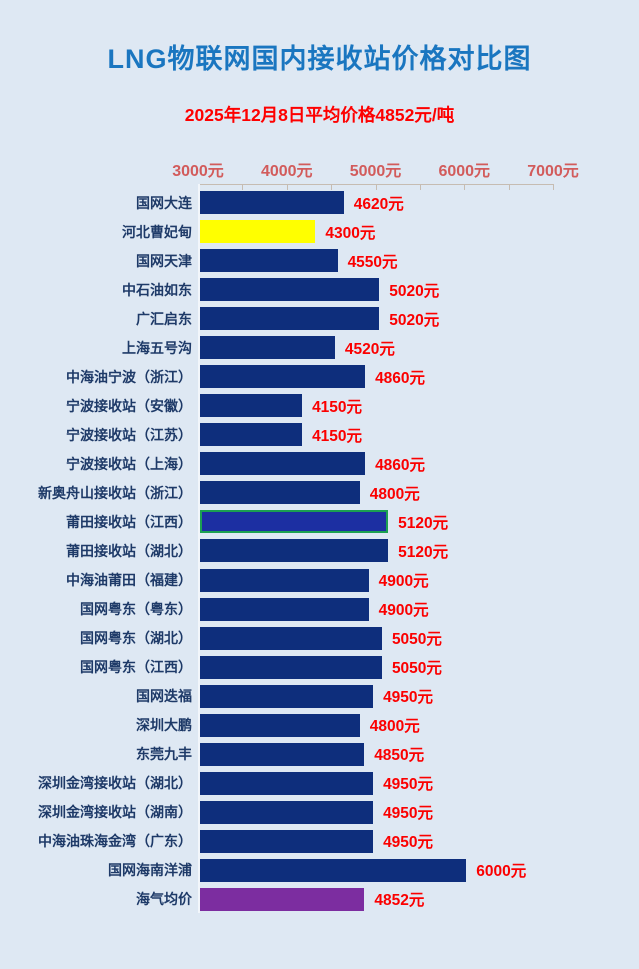 Image resolution: width=639 pixels, height=969 pixels. I want to click on bar-row: 上海五号沟 4520元, so click(319, 348).